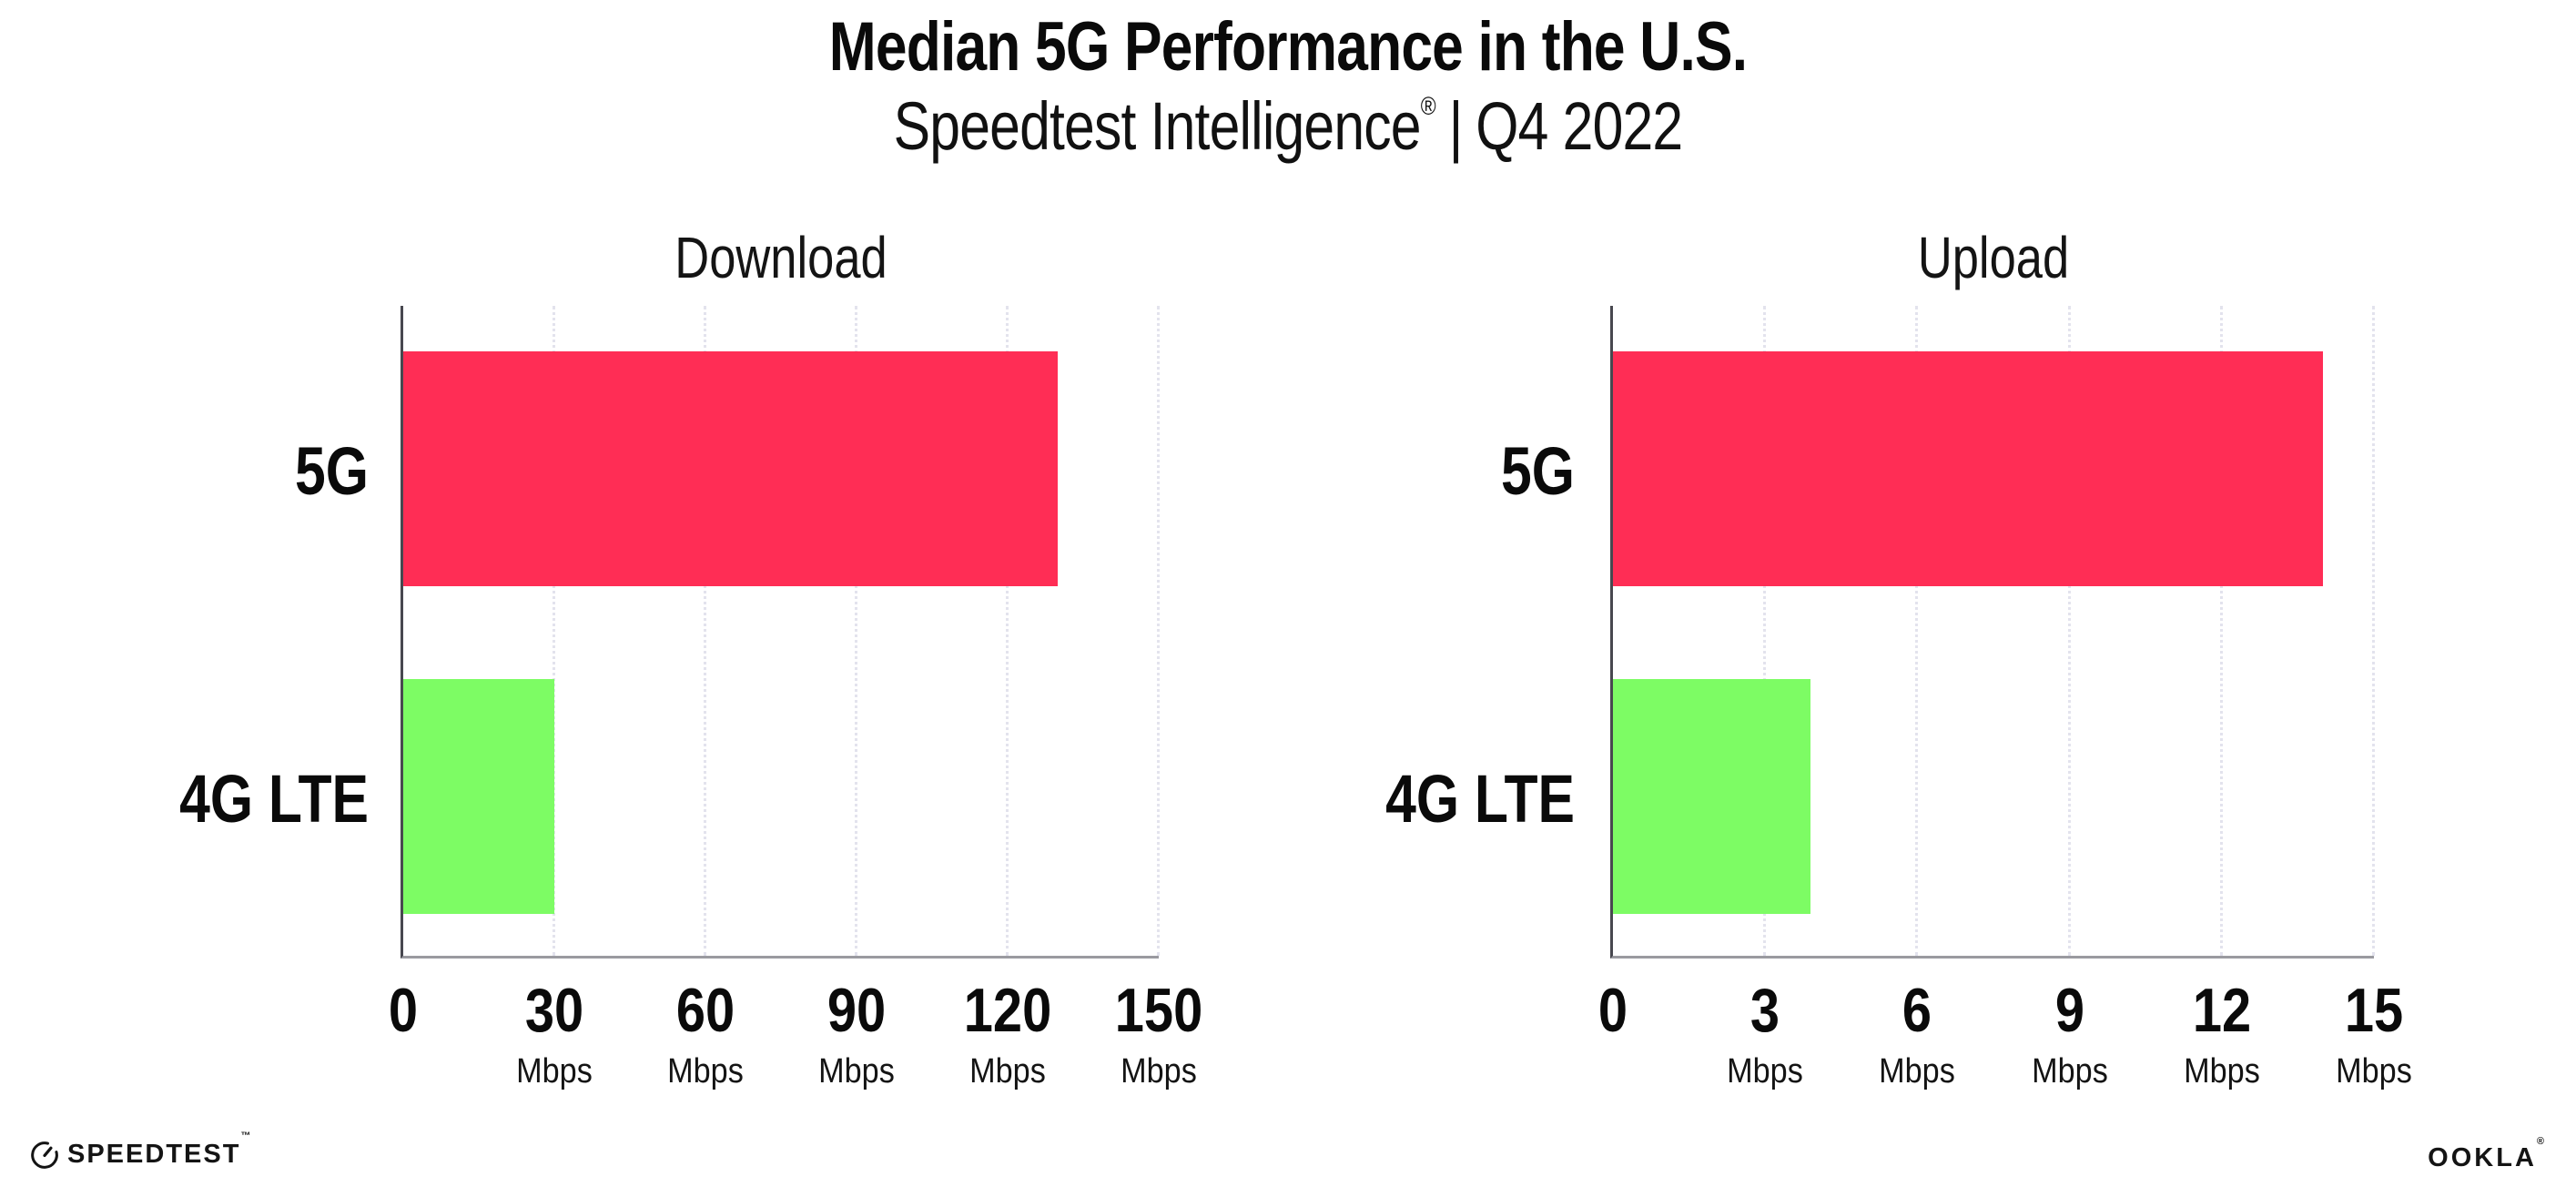  I want to click on page-subtitle: Speedtest Intelligence® | Q4 2022, so click(1288, 126).